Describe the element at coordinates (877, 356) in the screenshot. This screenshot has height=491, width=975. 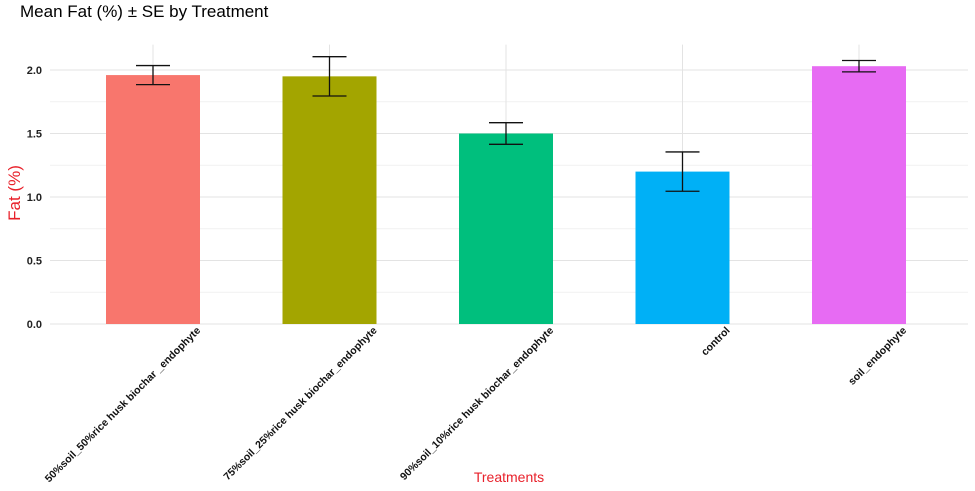
I see `x-tick-label: soil_endophyte` at that location.